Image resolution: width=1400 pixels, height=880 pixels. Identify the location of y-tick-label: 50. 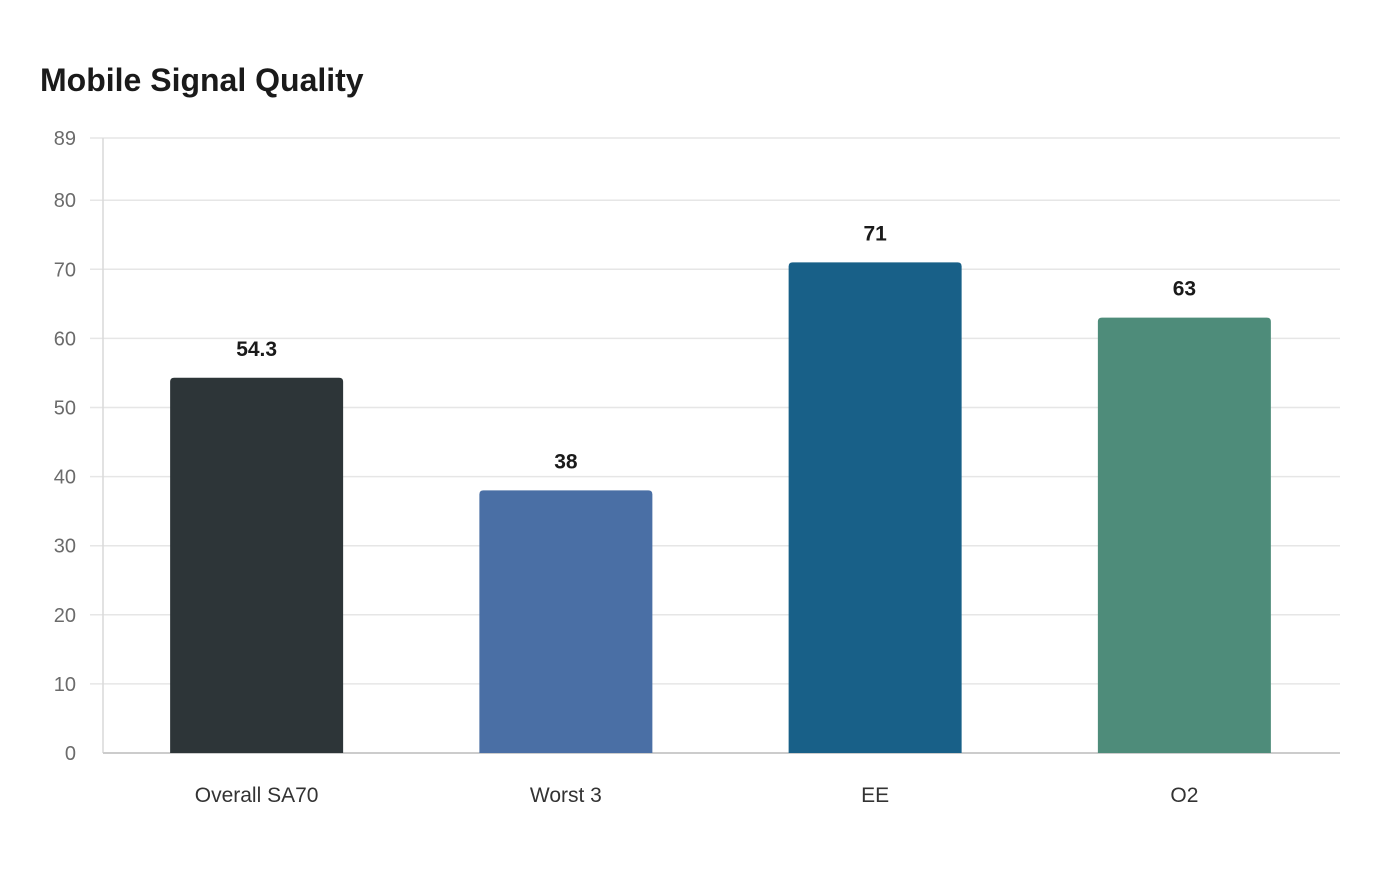
(65, 408).